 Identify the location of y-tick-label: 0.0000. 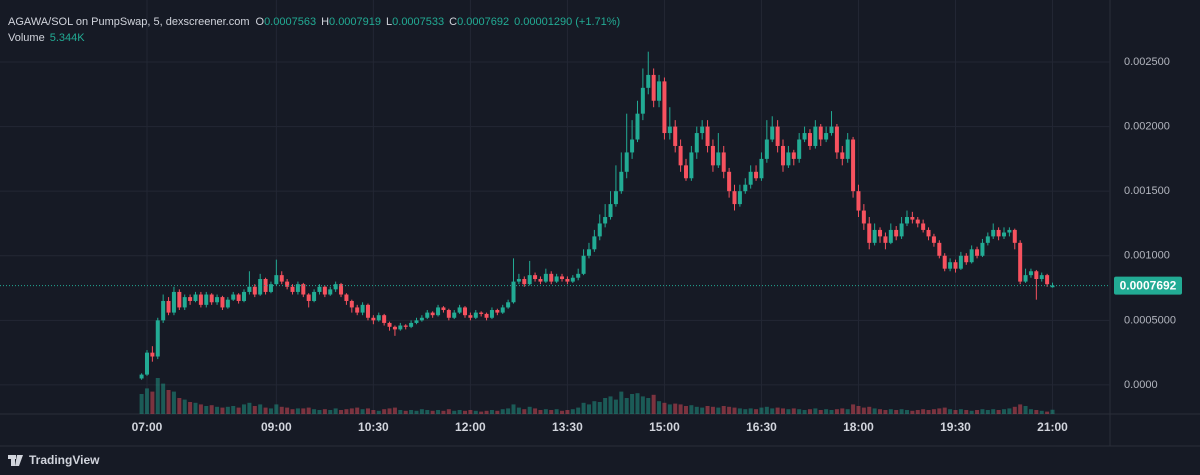
(1141, 385).